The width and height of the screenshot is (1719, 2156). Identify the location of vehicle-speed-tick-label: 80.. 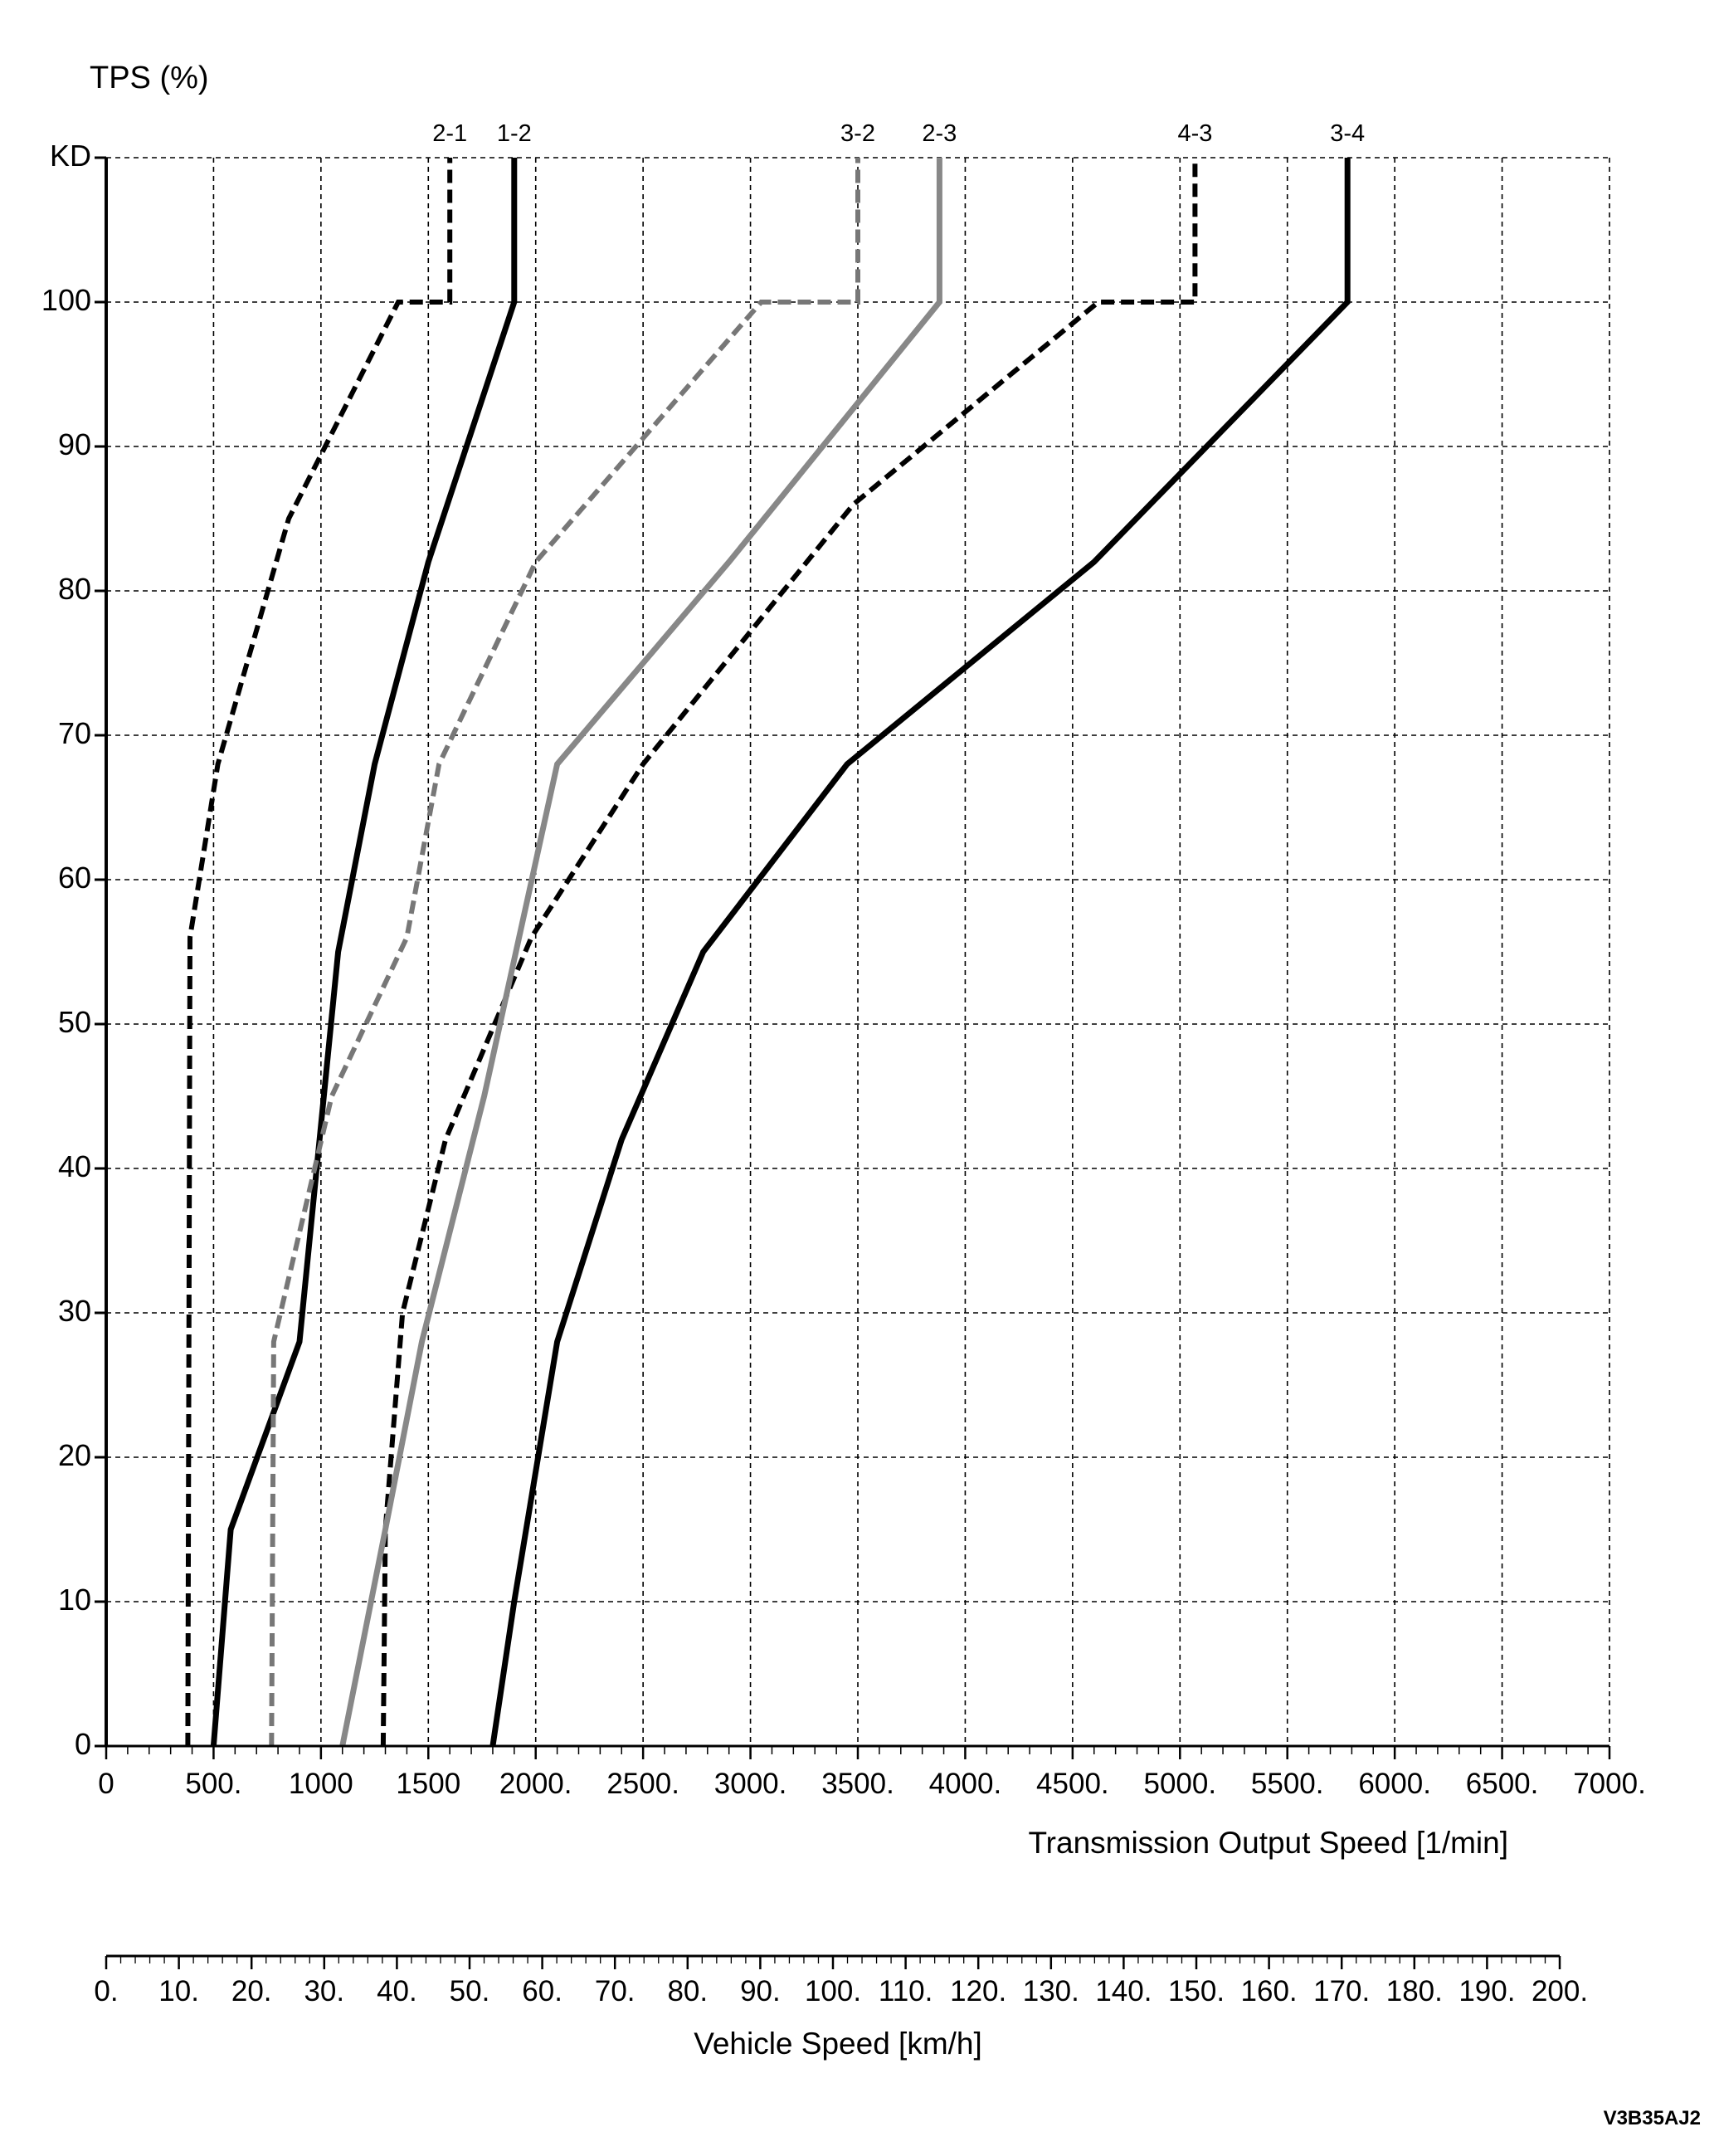
(688, 1991).